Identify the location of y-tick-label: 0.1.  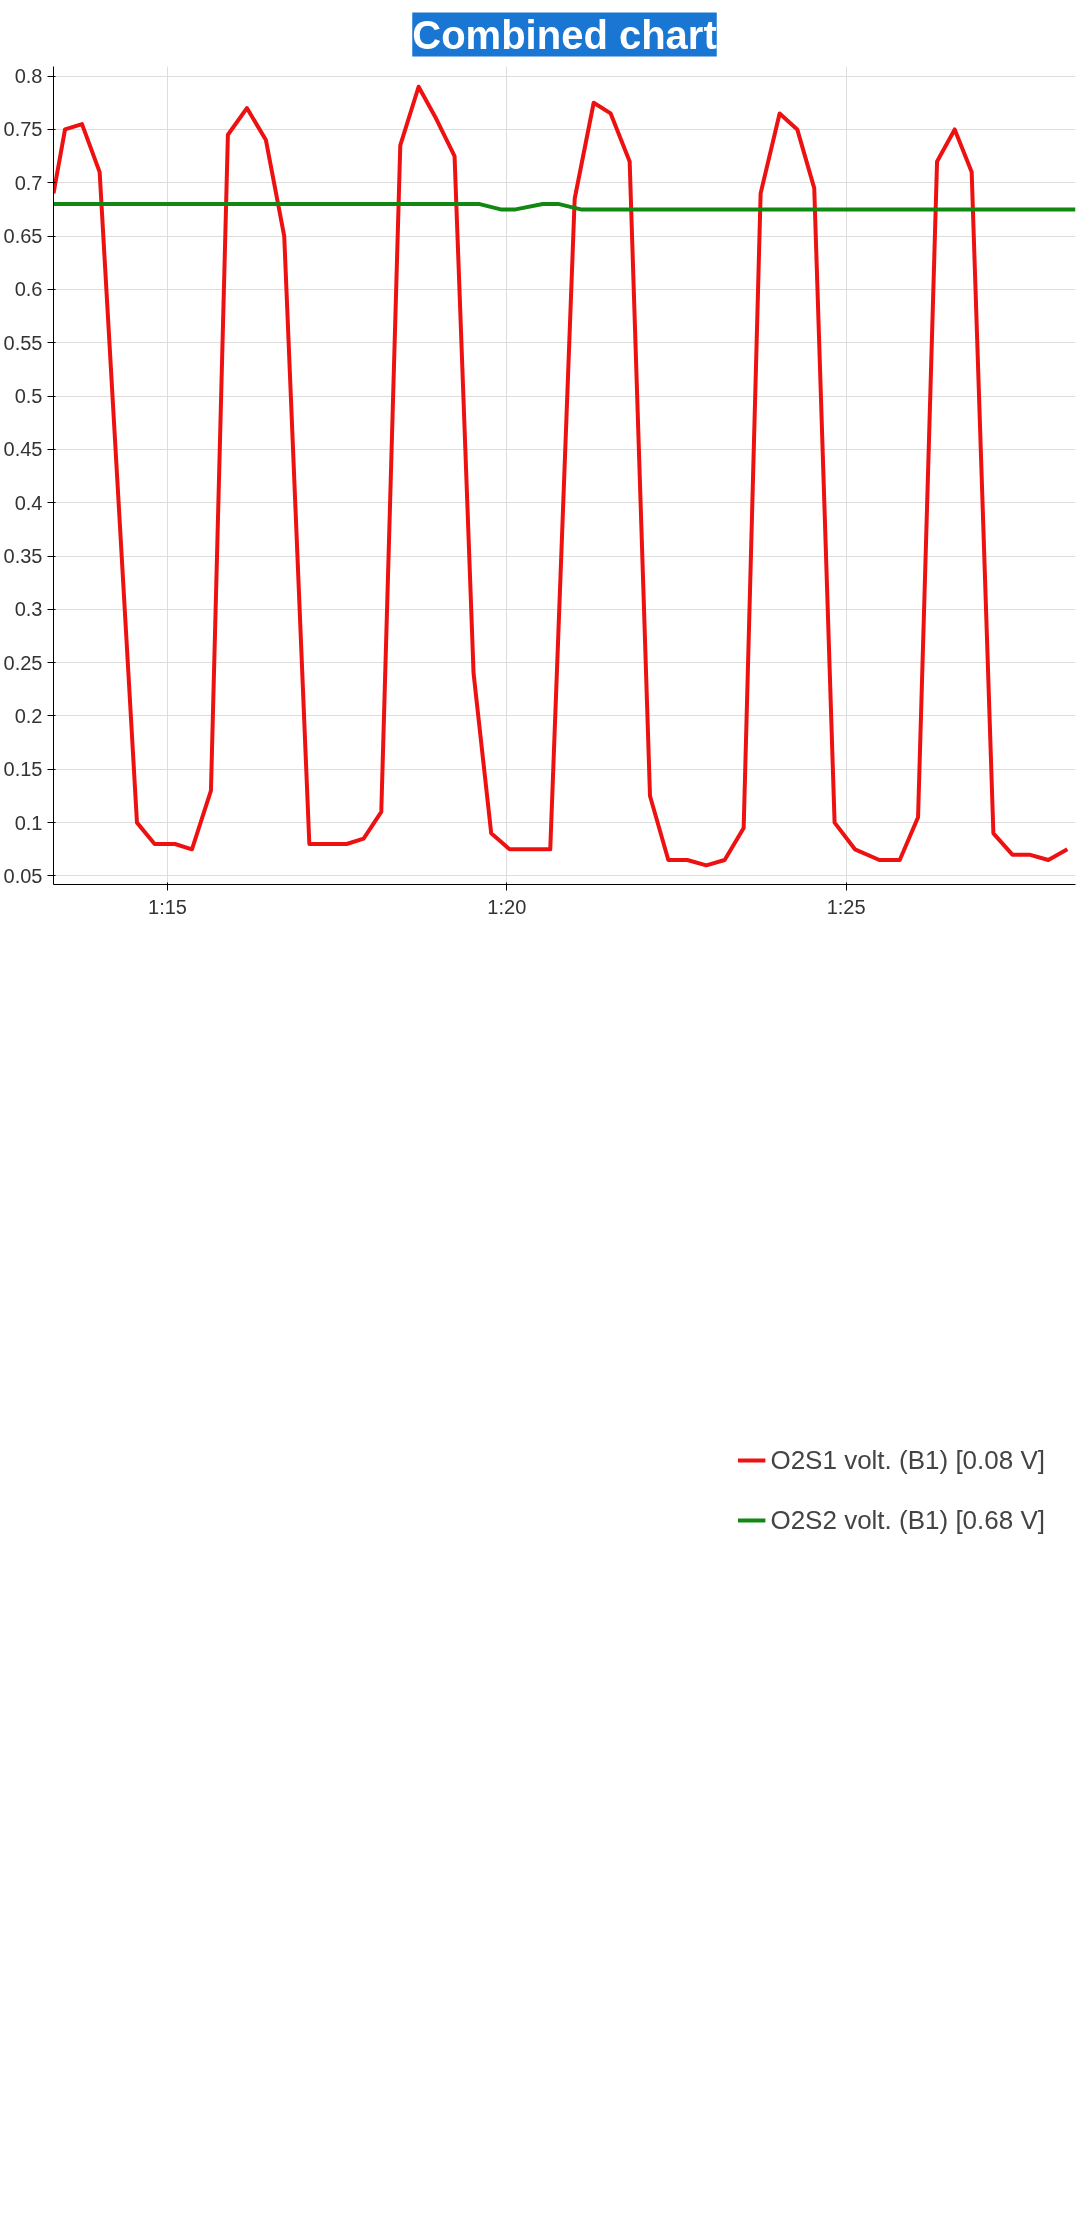
(28, 822).